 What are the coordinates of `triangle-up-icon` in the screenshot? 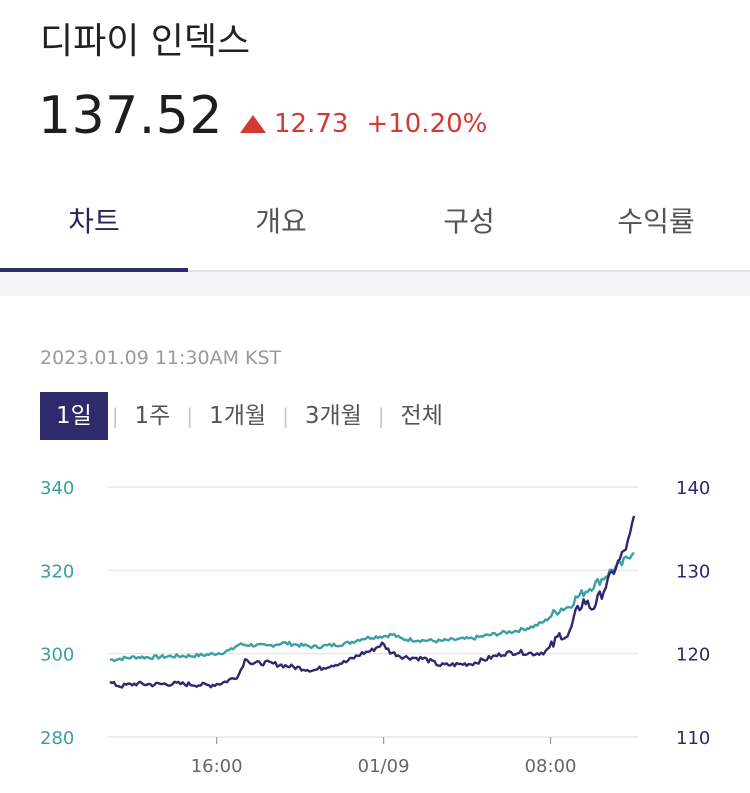 It's located at (253, 124).